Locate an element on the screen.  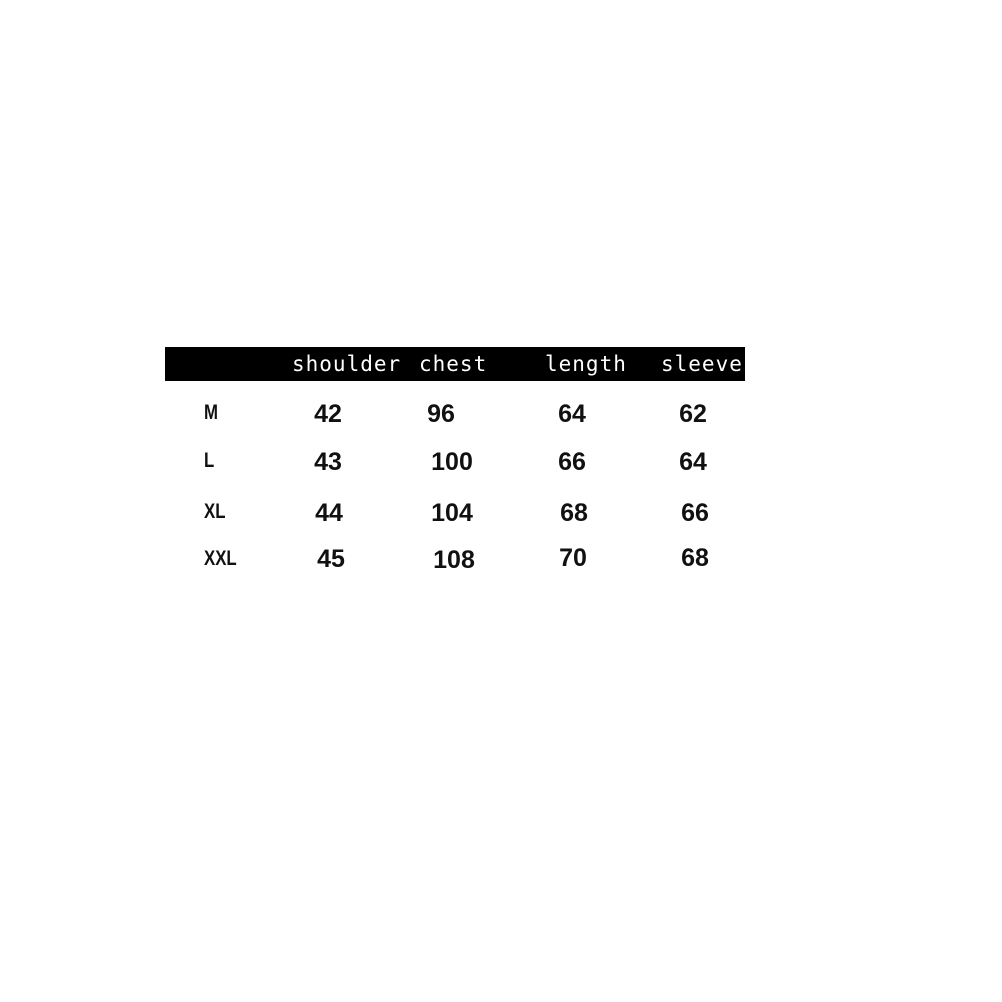
size-label: L is located at coordinates (209, 460).